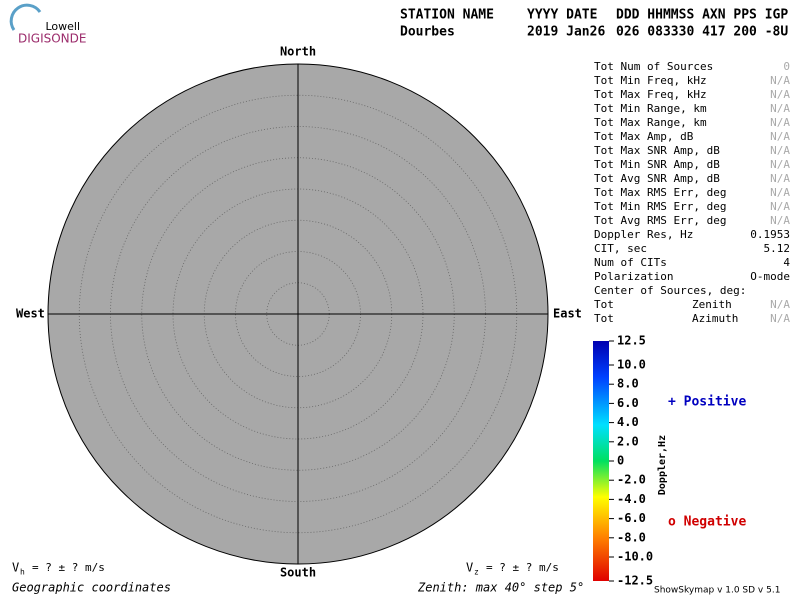 The image size is (800, 600). I want to click on colorbar-label: 8.0, so click(628, 384).